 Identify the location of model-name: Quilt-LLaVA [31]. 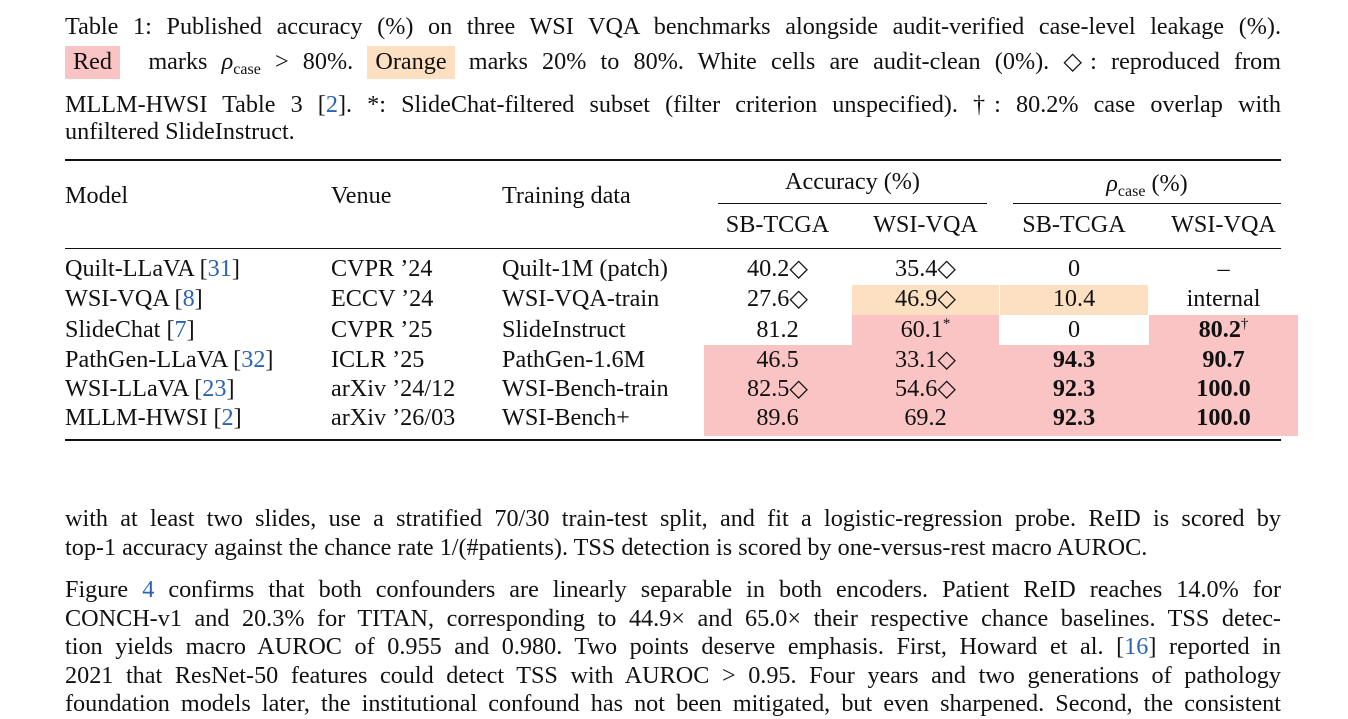
(152, 268).